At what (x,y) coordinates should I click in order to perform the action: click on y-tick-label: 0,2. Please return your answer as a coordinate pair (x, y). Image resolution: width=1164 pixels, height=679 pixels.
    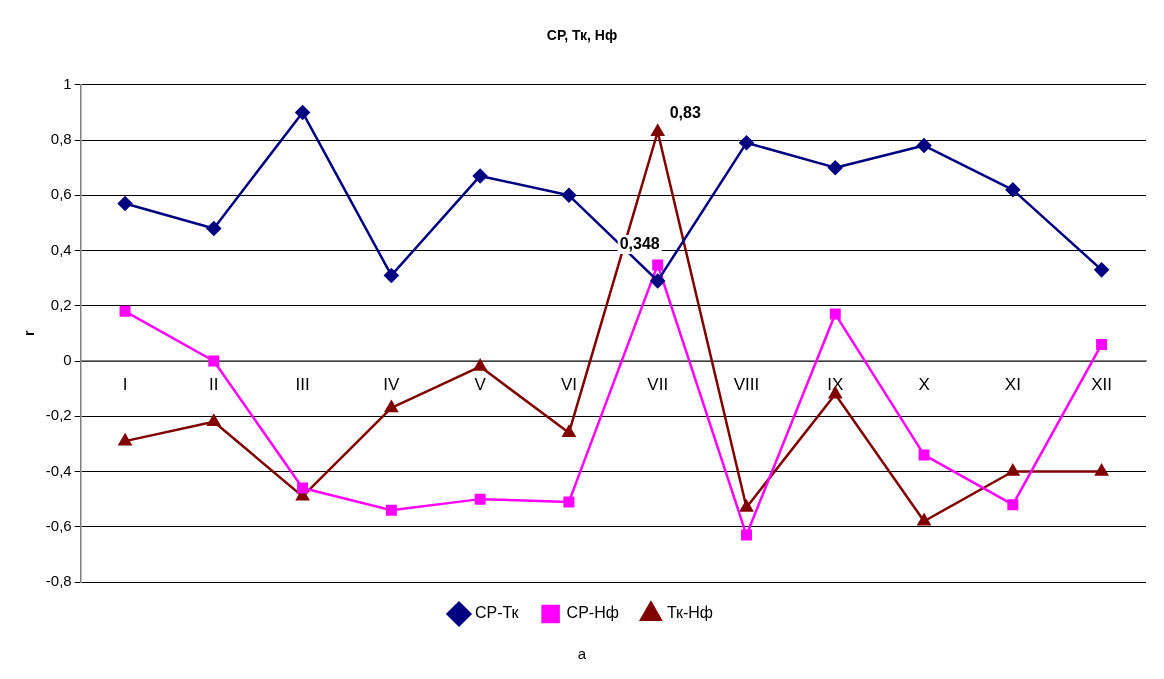
    Looking at the image, I should click on (61, 304).